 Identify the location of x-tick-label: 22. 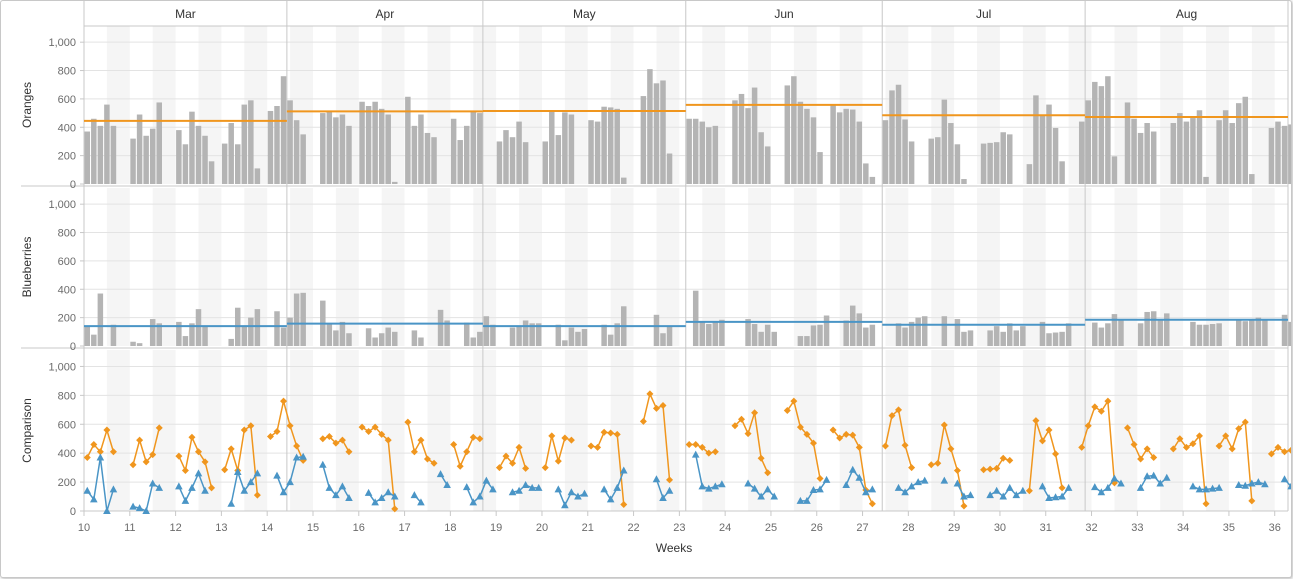
(633, 528).